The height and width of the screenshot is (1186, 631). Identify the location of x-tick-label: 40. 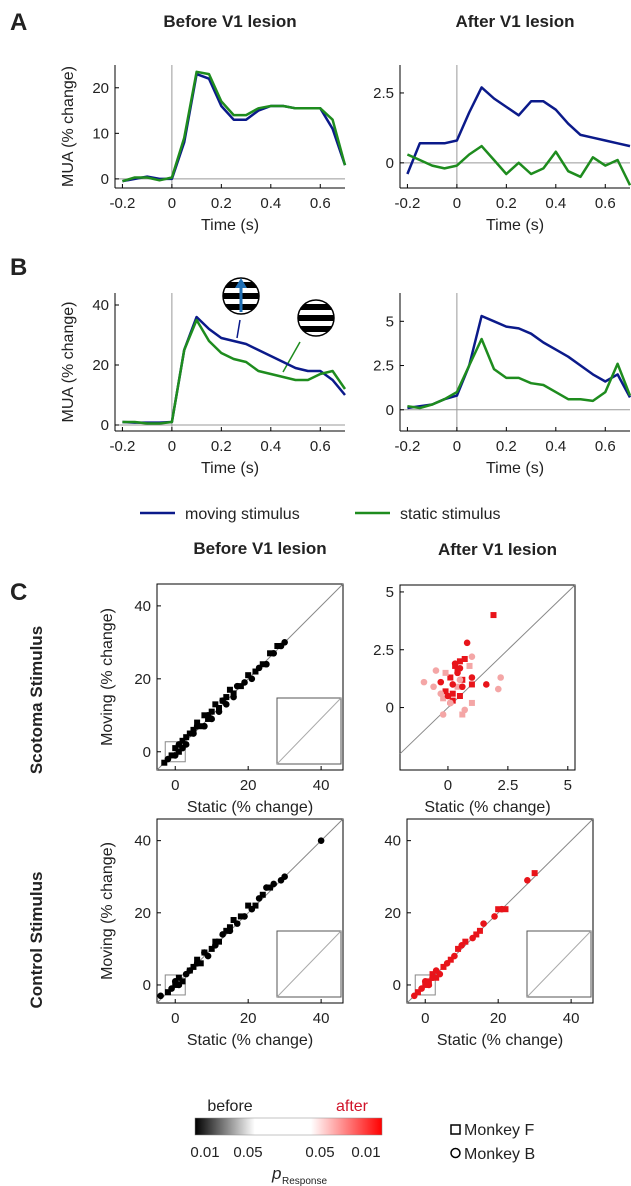
(321, 1018).